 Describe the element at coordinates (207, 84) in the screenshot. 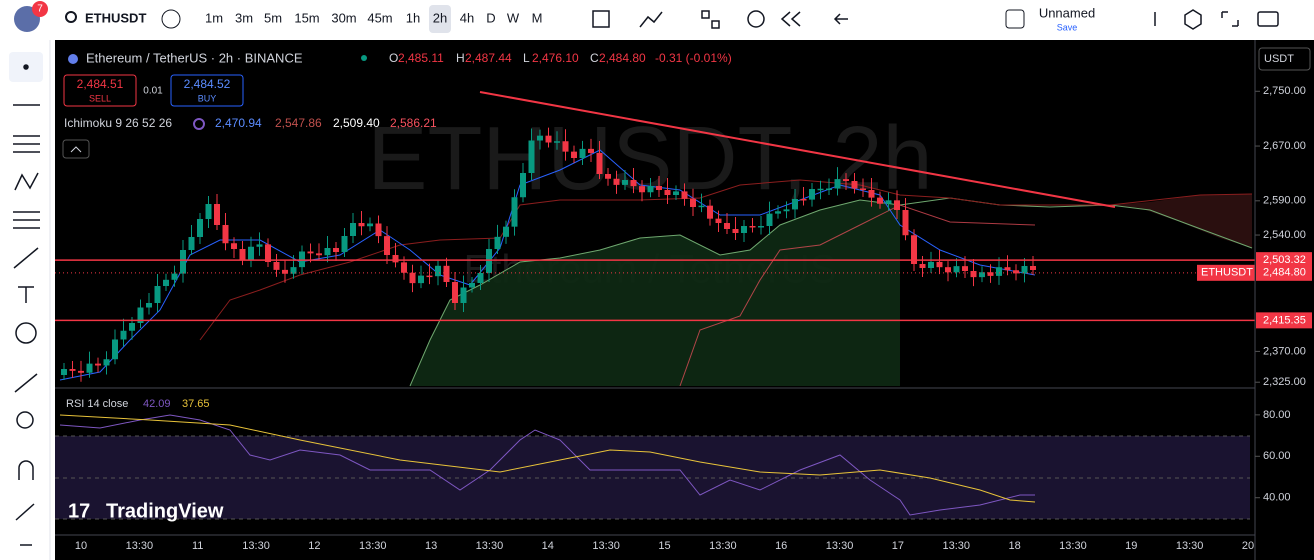

I see `buy-price: 2,484.52` at that location.